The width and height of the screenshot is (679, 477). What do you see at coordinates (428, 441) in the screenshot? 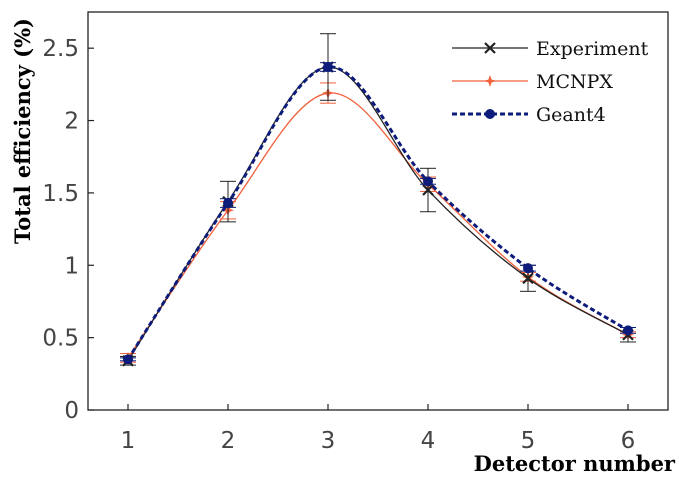
I see `x-tick-label: 4` at bounding box center [428, 441].